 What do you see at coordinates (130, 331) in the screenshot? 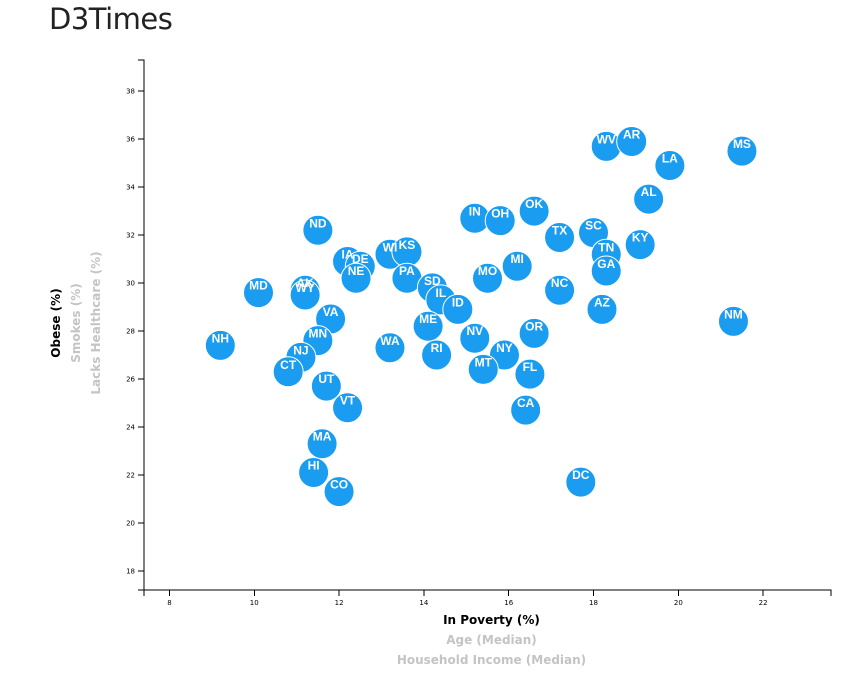
I see `y-tick-label: 28` at bounding box center [130, 331].